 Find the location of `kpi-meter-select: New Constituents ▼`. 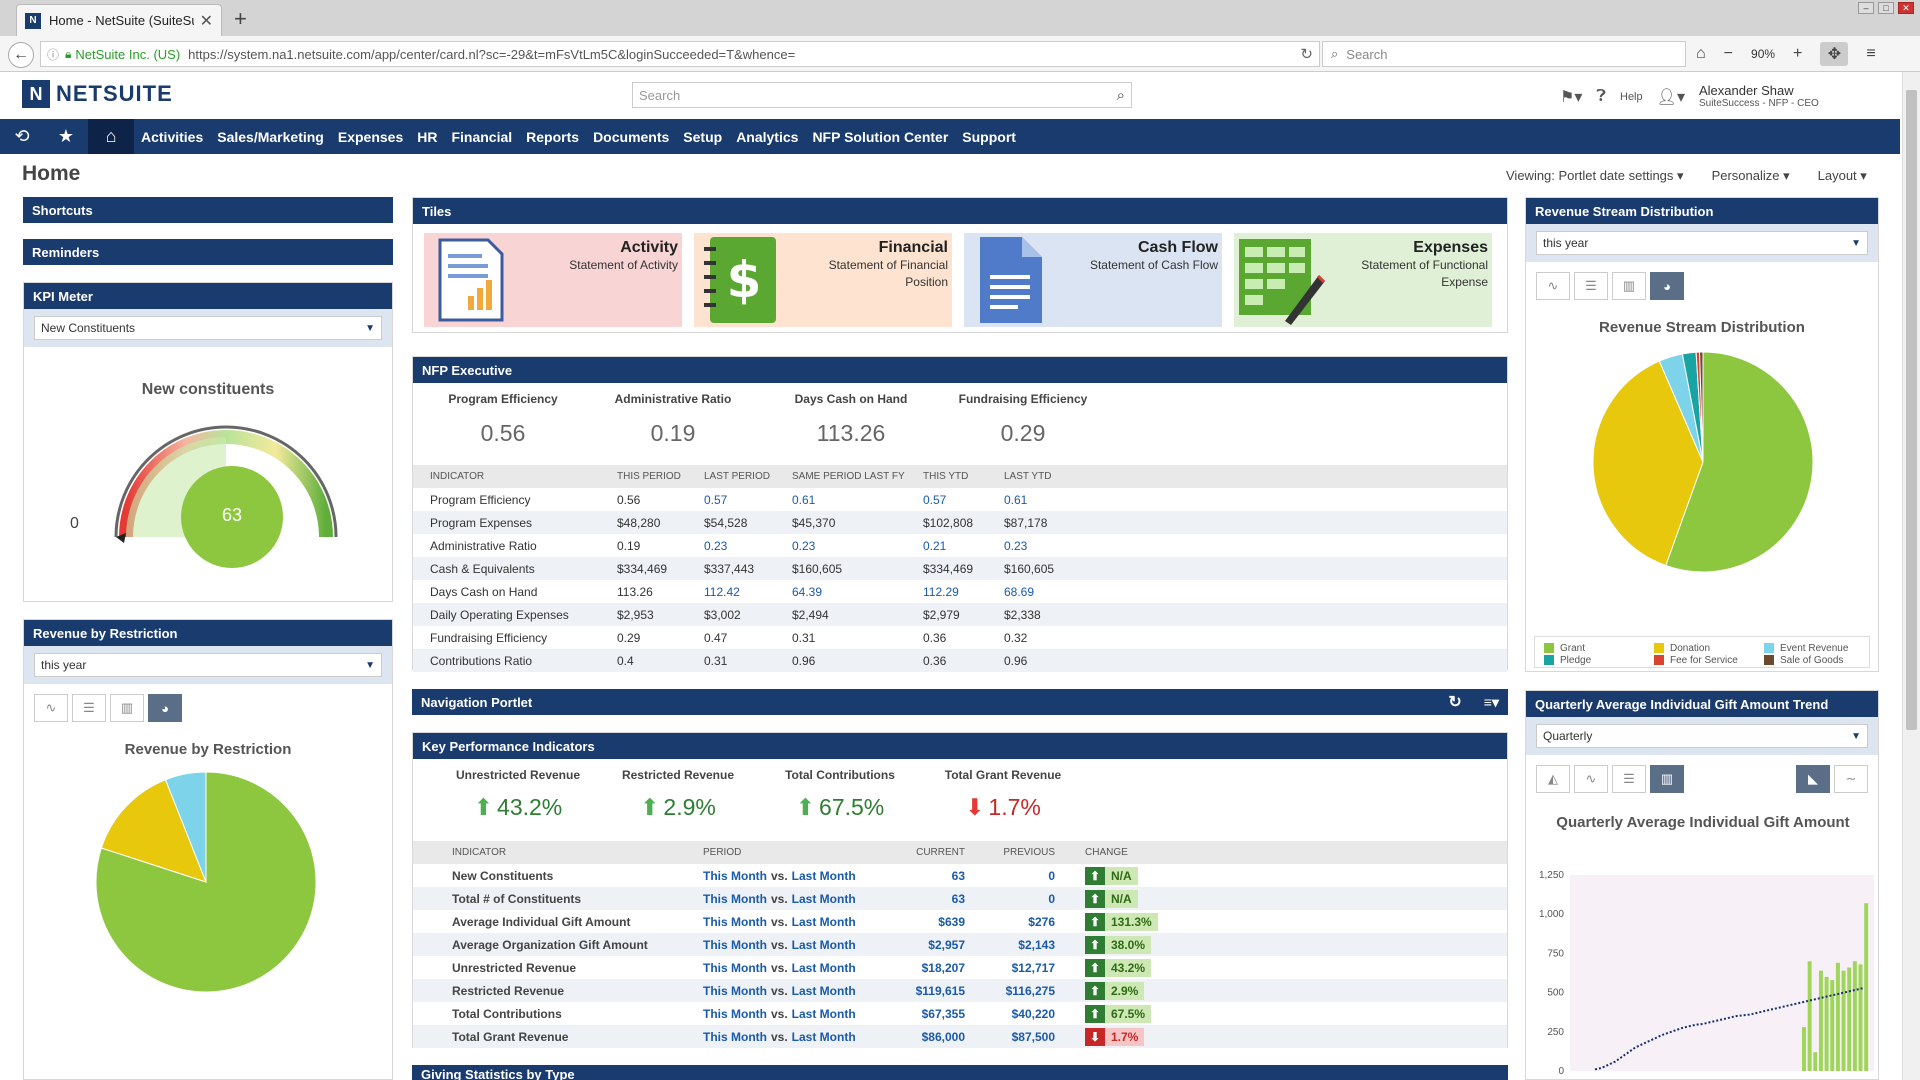

kpi-meter-select: New Constituents ▼ is located at coordinates (208, 328).